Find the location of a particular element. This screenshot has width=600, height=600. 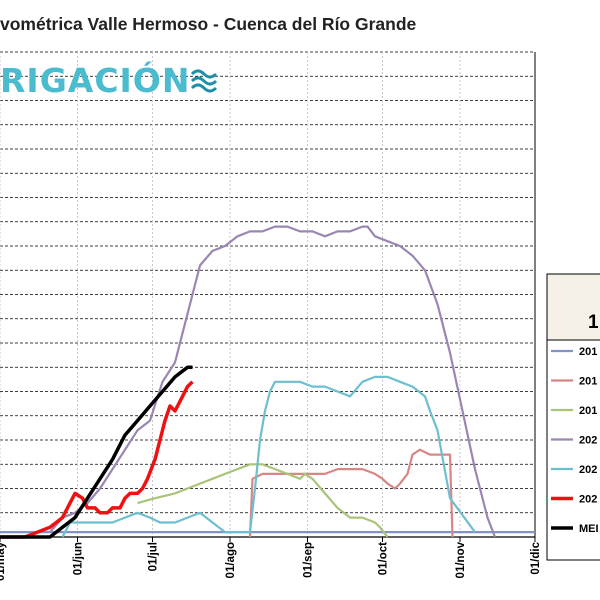

x-tick-label: 01/nov is located at coordinates (461, 559).